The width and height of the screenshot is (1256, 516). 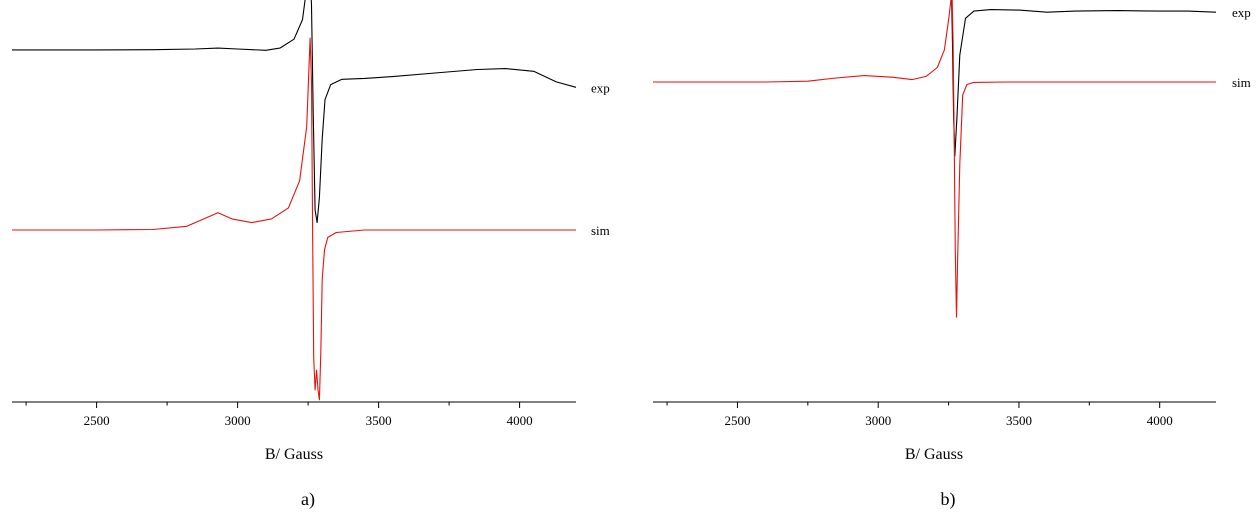 What do you see at coordinates (878, 420) in the screenshot?
I see `x-tick-label-3000-b: 3000` at bounding box center [878, 420].